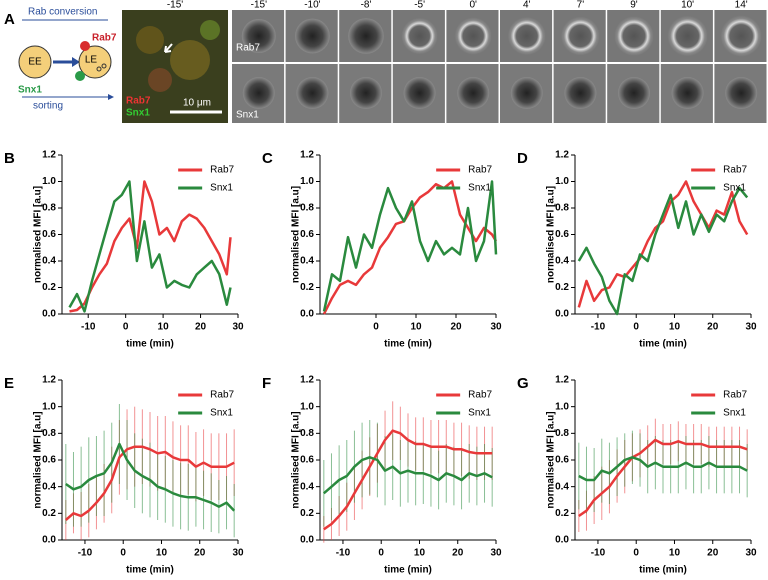 This screenshot has height=580, width=768. What do you see at coordinates (197, 103) in the screenshot?
I see `scale-label: 10 μm` at bounding box center [197, 103].